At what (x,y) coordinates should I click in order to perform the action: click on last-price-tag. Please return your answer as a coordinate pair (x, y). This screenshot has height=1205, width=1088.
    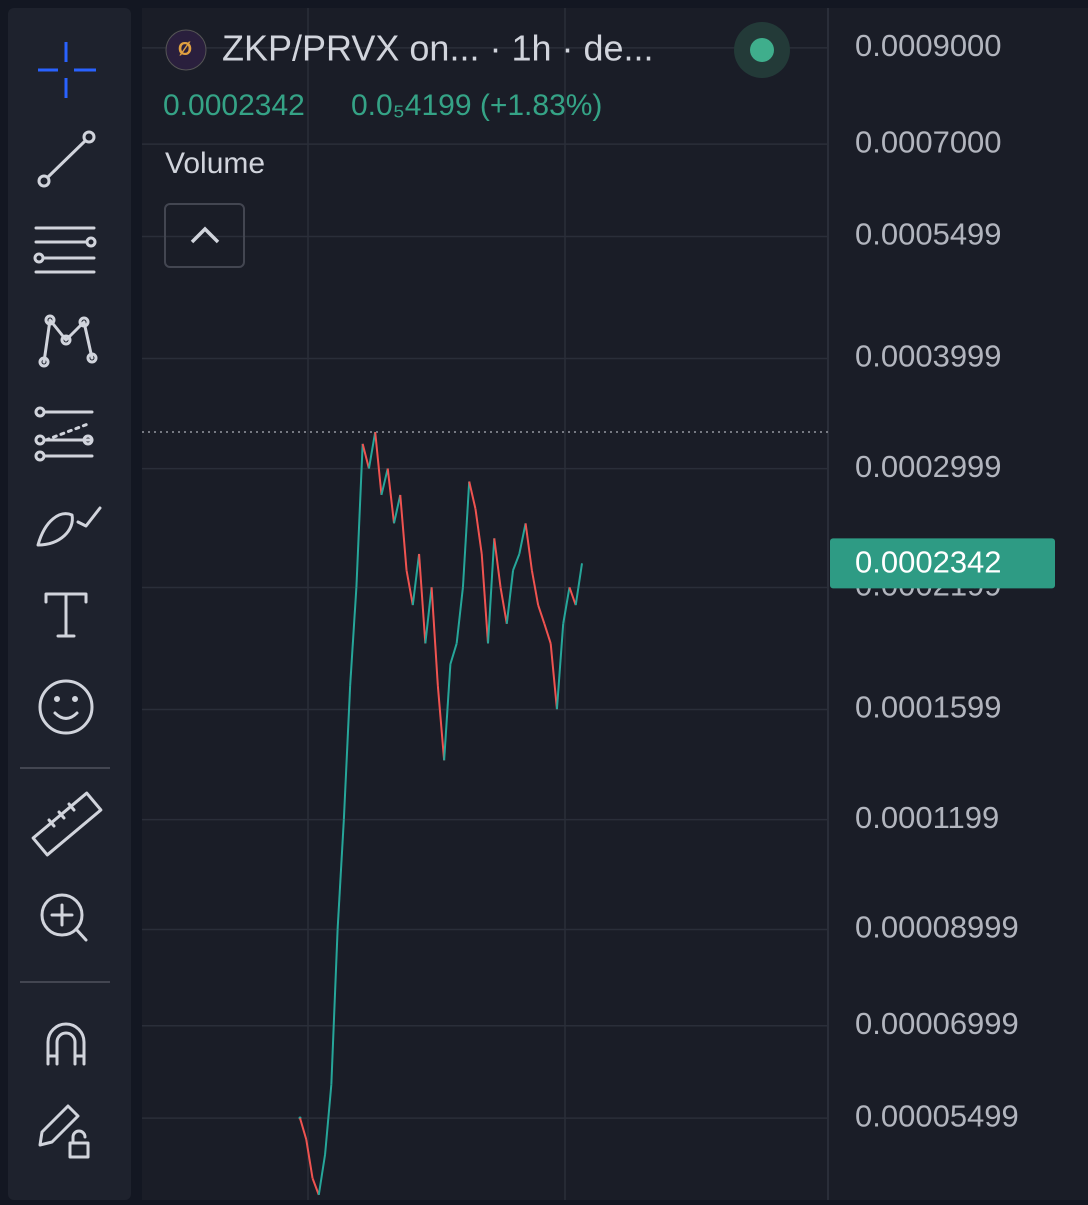
    Looking at the image, I should click on (942, 563).